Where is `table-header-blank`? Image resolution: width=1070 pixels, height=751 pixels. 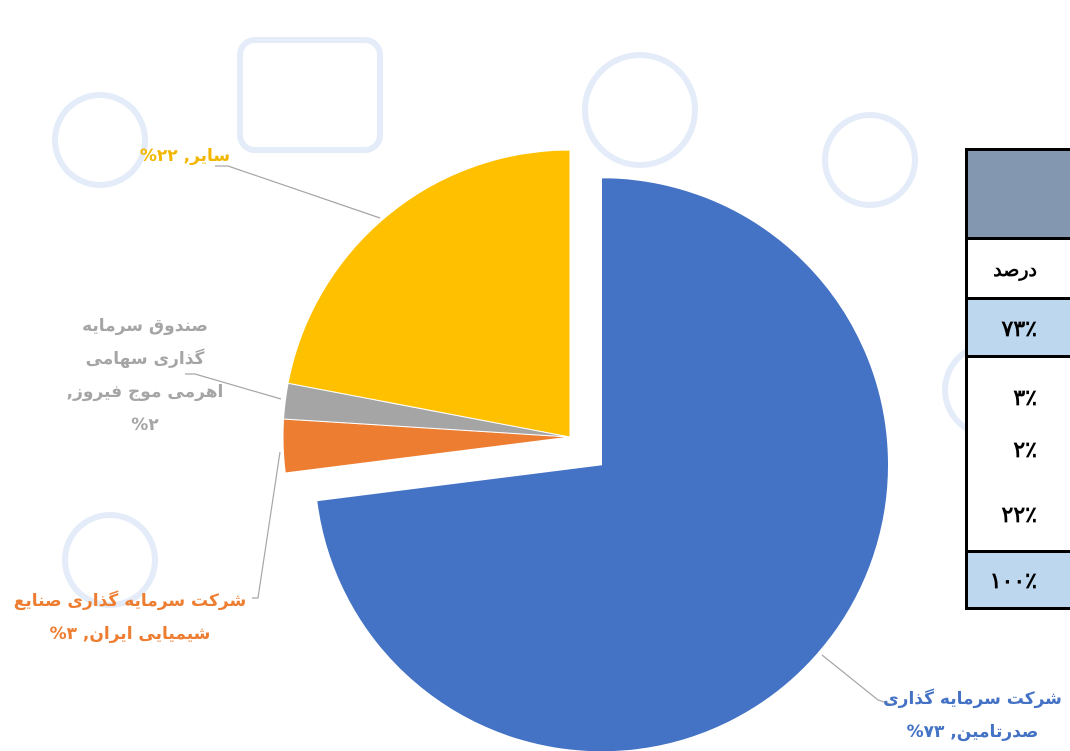 table-header-blank is located at coordinates (1017, 192).